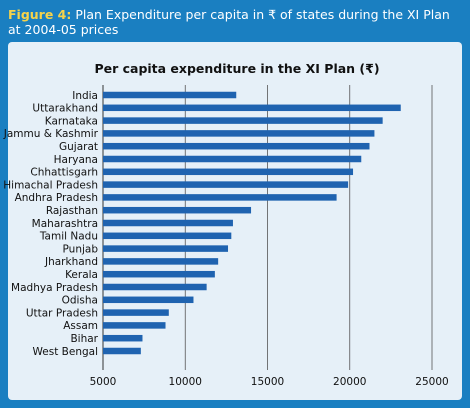 The height and width of the screenshot is (408, 470). I want to click on x-tick-label: 10000, so click(185, 382).